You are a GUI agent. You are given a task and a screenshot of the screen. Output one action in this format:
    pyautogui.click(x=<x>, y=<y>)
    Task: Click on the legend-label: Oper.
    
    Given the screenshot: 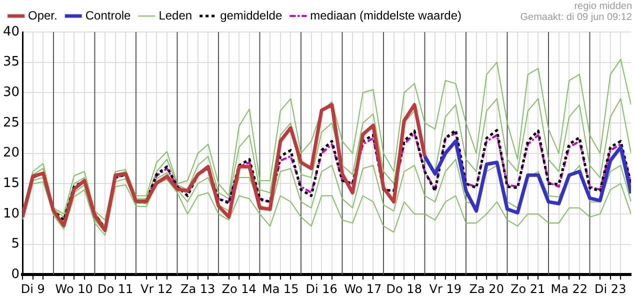 What is the action you would take?
    pyautogui.click(x=43, y=15)
    